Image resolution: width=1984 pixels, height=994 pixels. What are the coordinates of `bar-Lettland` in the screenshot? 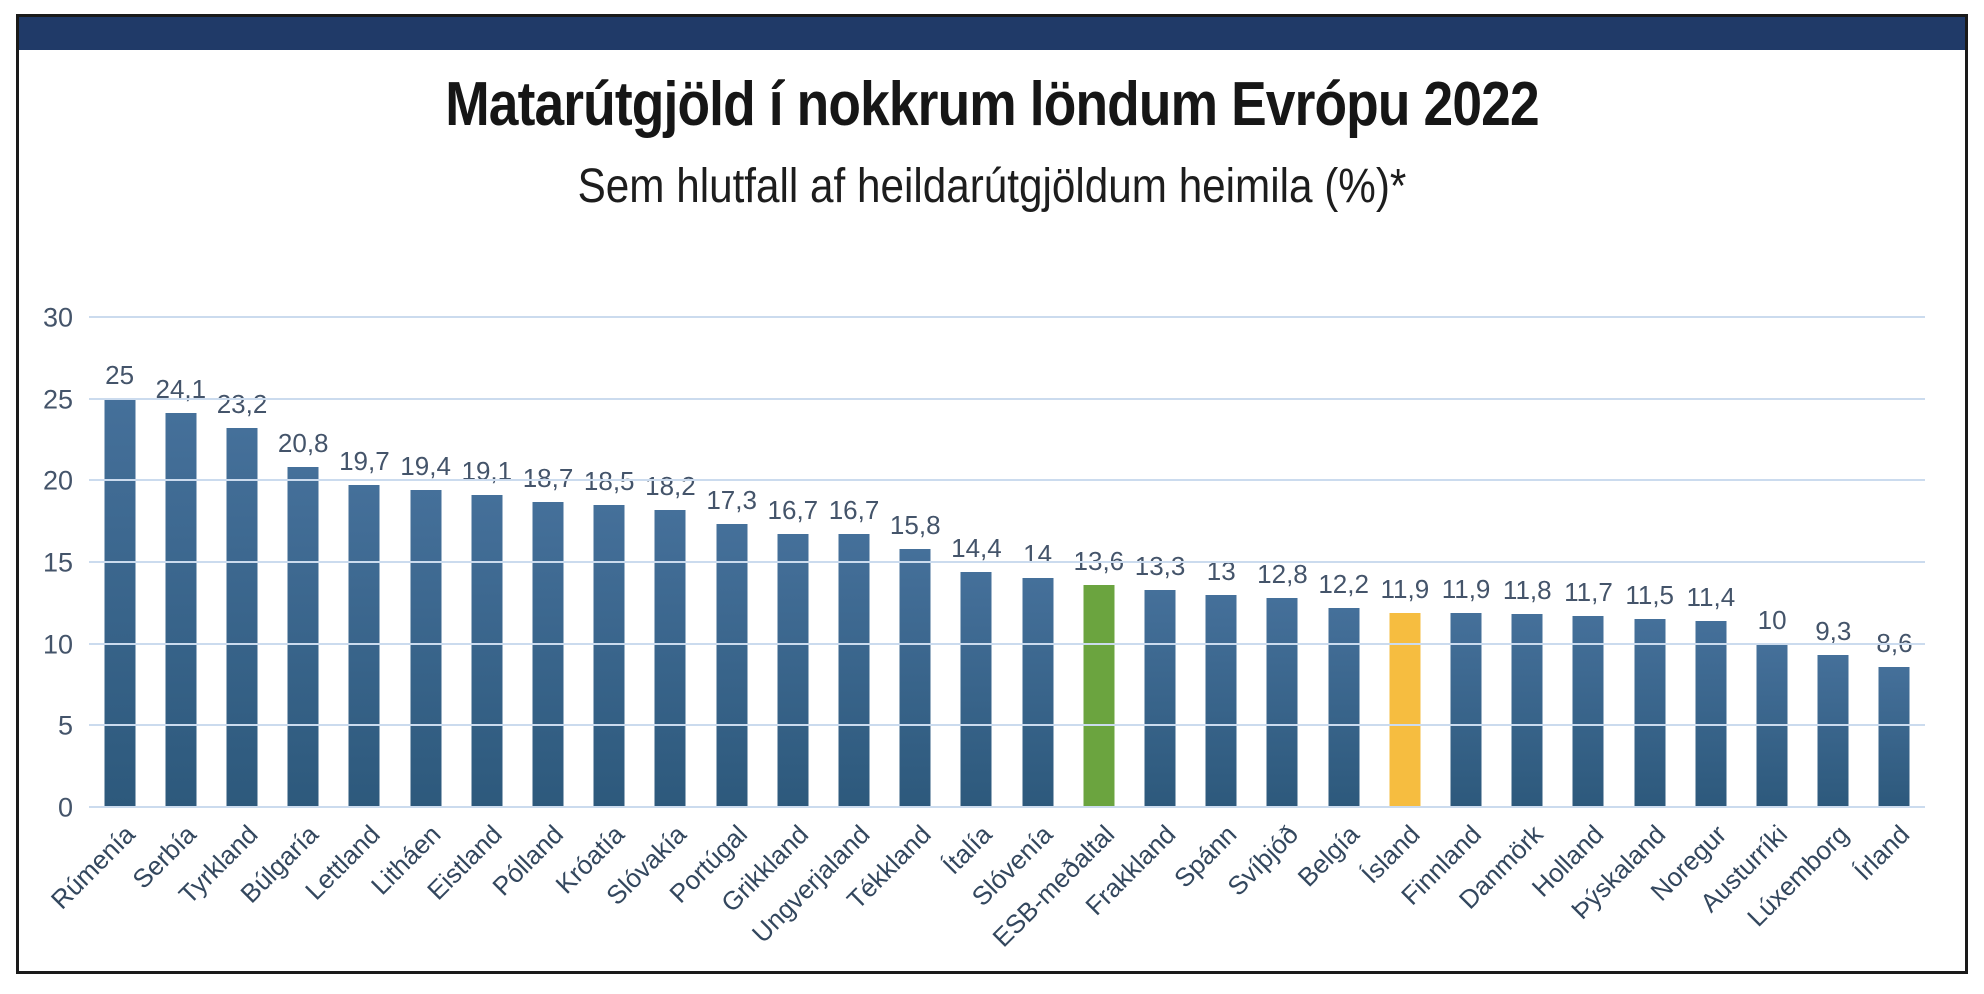 It's located at (364, 646).